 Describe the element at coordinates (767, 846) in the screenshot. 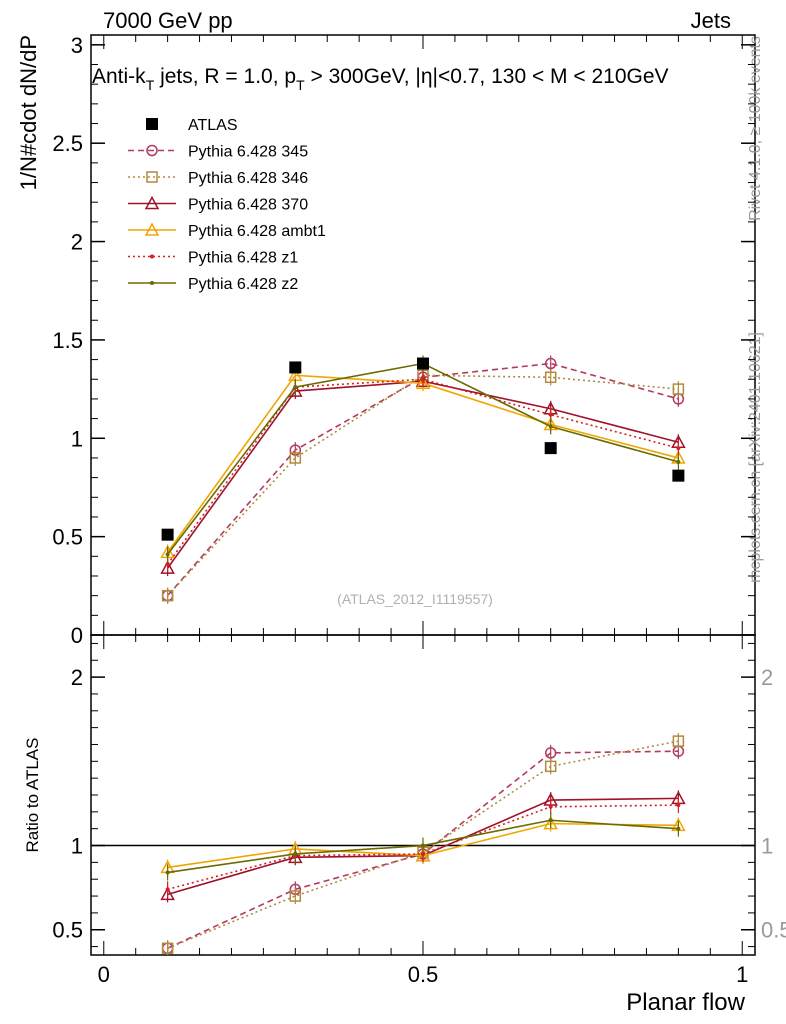

I see `ratio-y-tick-label-right: 1` at that location.